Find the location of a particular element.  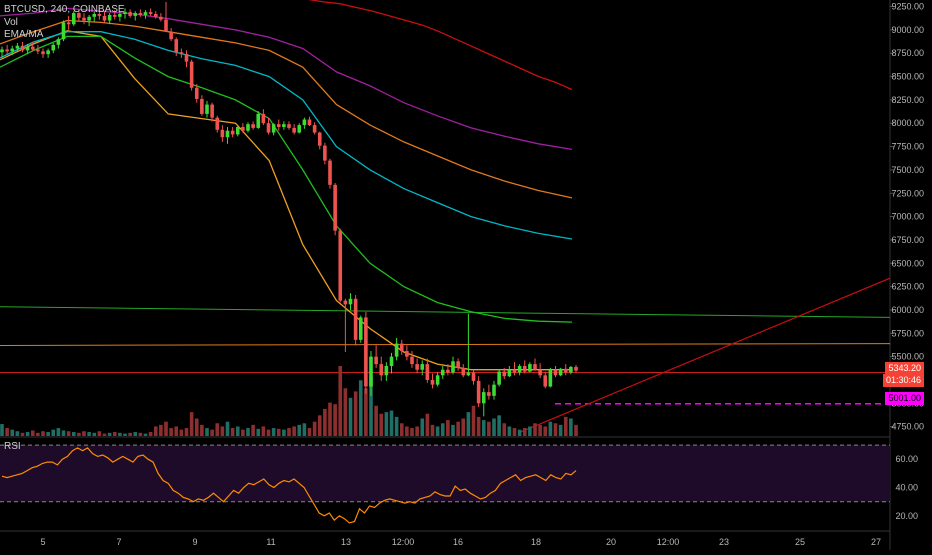

y-tick-label-0: 9250.00 is located at coordinates (907, 7).